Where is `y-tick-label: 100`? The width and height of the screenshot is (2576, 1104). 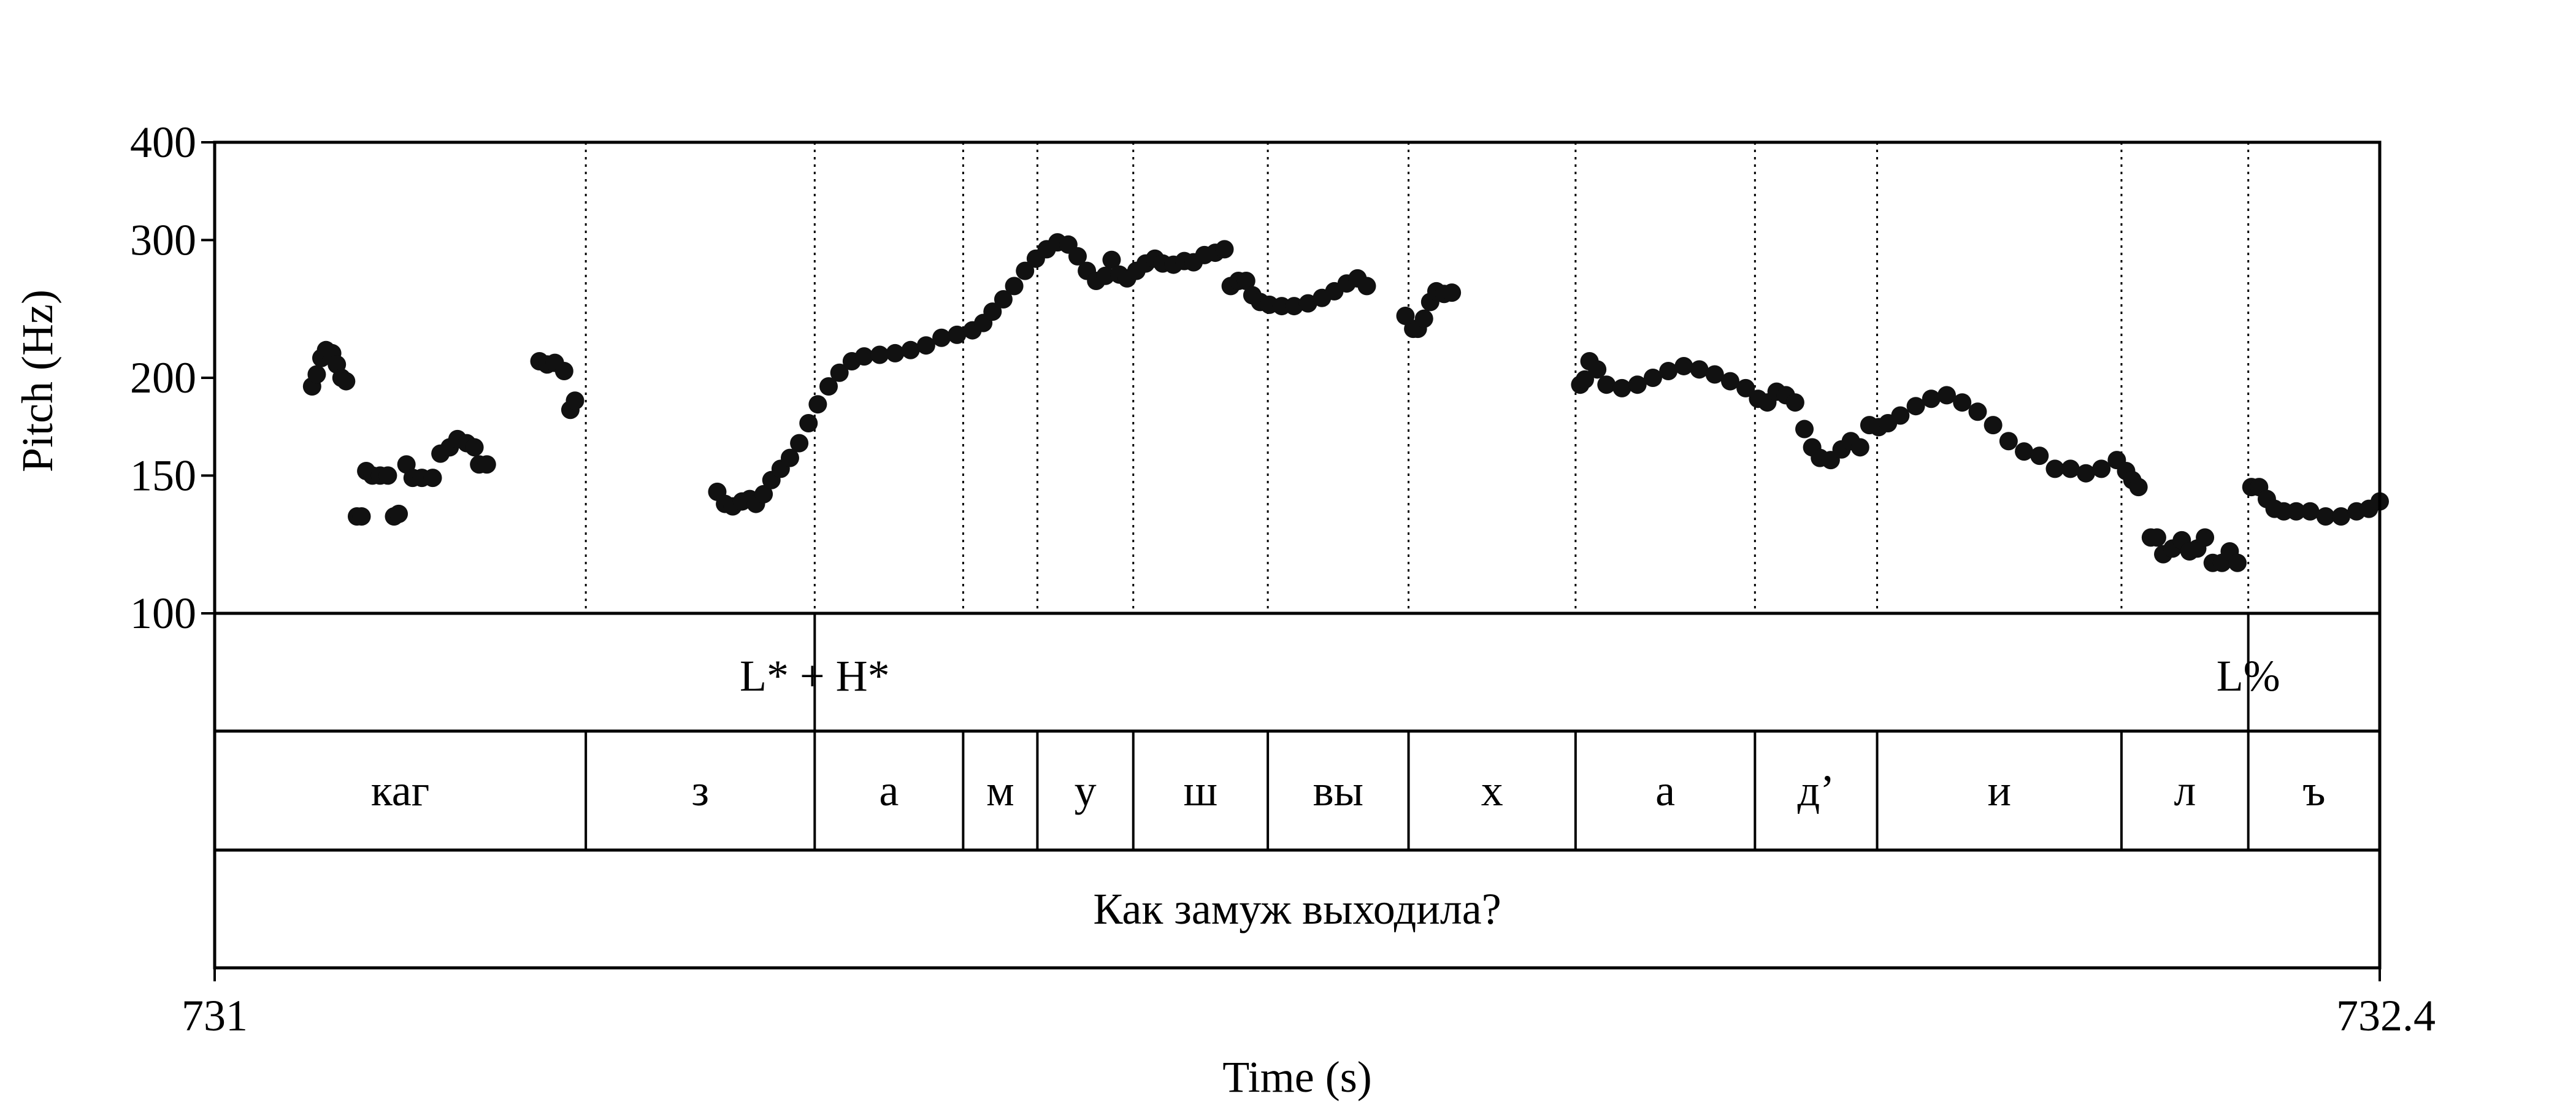
y-tick-label: 100 is located at coordinates (163, 613).